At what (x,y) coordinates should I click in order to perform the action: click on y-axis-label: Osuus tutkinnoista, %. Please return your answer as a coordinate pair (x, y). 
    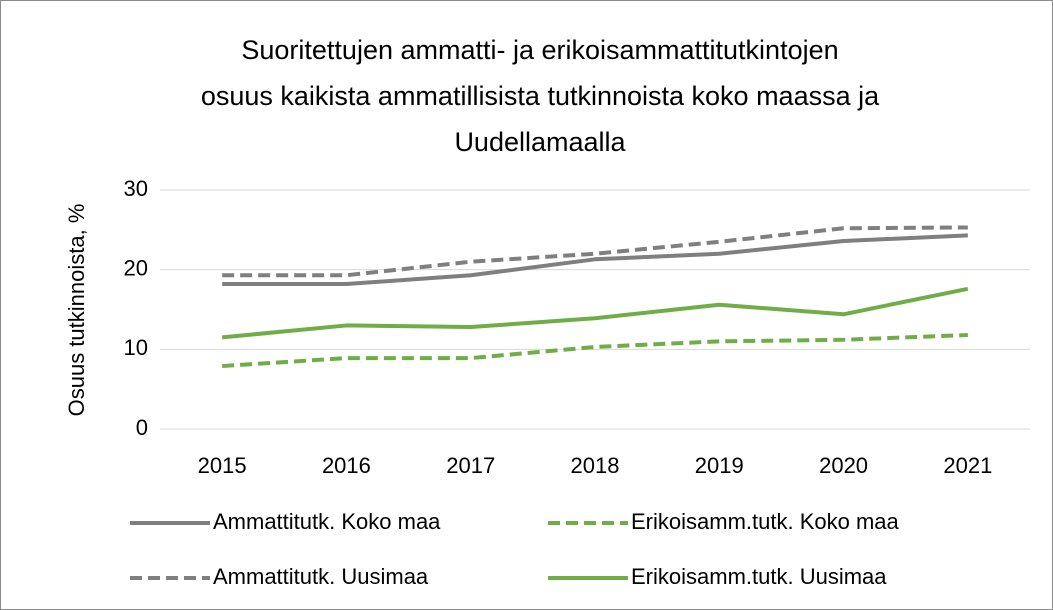
    Looking at the image, I should click on (76, 310).